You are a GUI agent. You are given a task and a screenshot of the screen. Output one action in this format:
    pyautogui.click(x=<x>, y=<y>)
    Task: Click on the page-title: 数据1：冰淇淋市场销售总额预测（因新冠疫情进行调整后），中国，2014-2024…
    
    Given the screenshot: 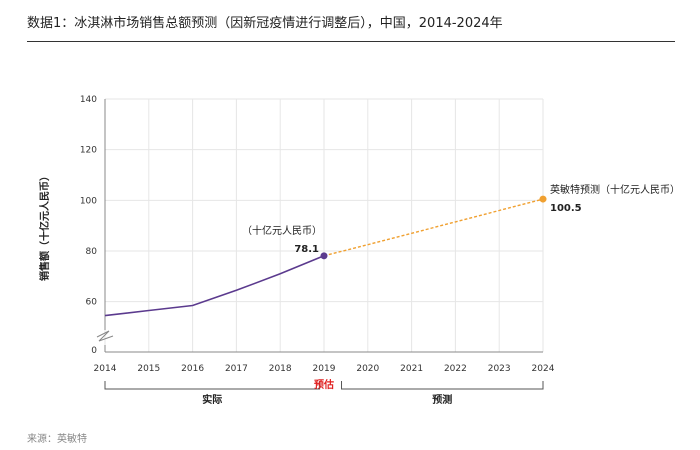 What is the action you would take?
    pyautogui.click(x=265, y=23)
    